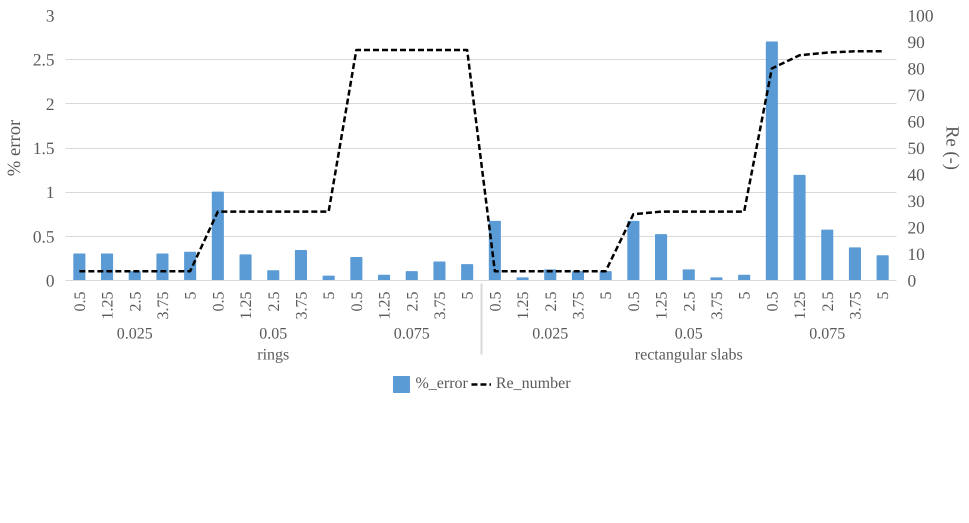 The width and height of the screenshot is (969, 523). I want to click on y2-tick-label: 60, so click(916, 122).